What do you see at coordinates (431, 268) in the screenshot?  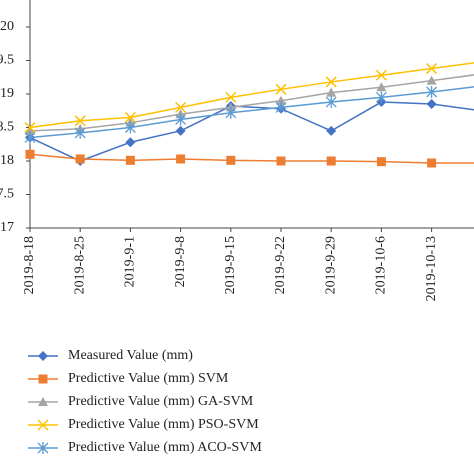 I see `x-tick-label: 2019-10-13` at bounding box center [431, 268].